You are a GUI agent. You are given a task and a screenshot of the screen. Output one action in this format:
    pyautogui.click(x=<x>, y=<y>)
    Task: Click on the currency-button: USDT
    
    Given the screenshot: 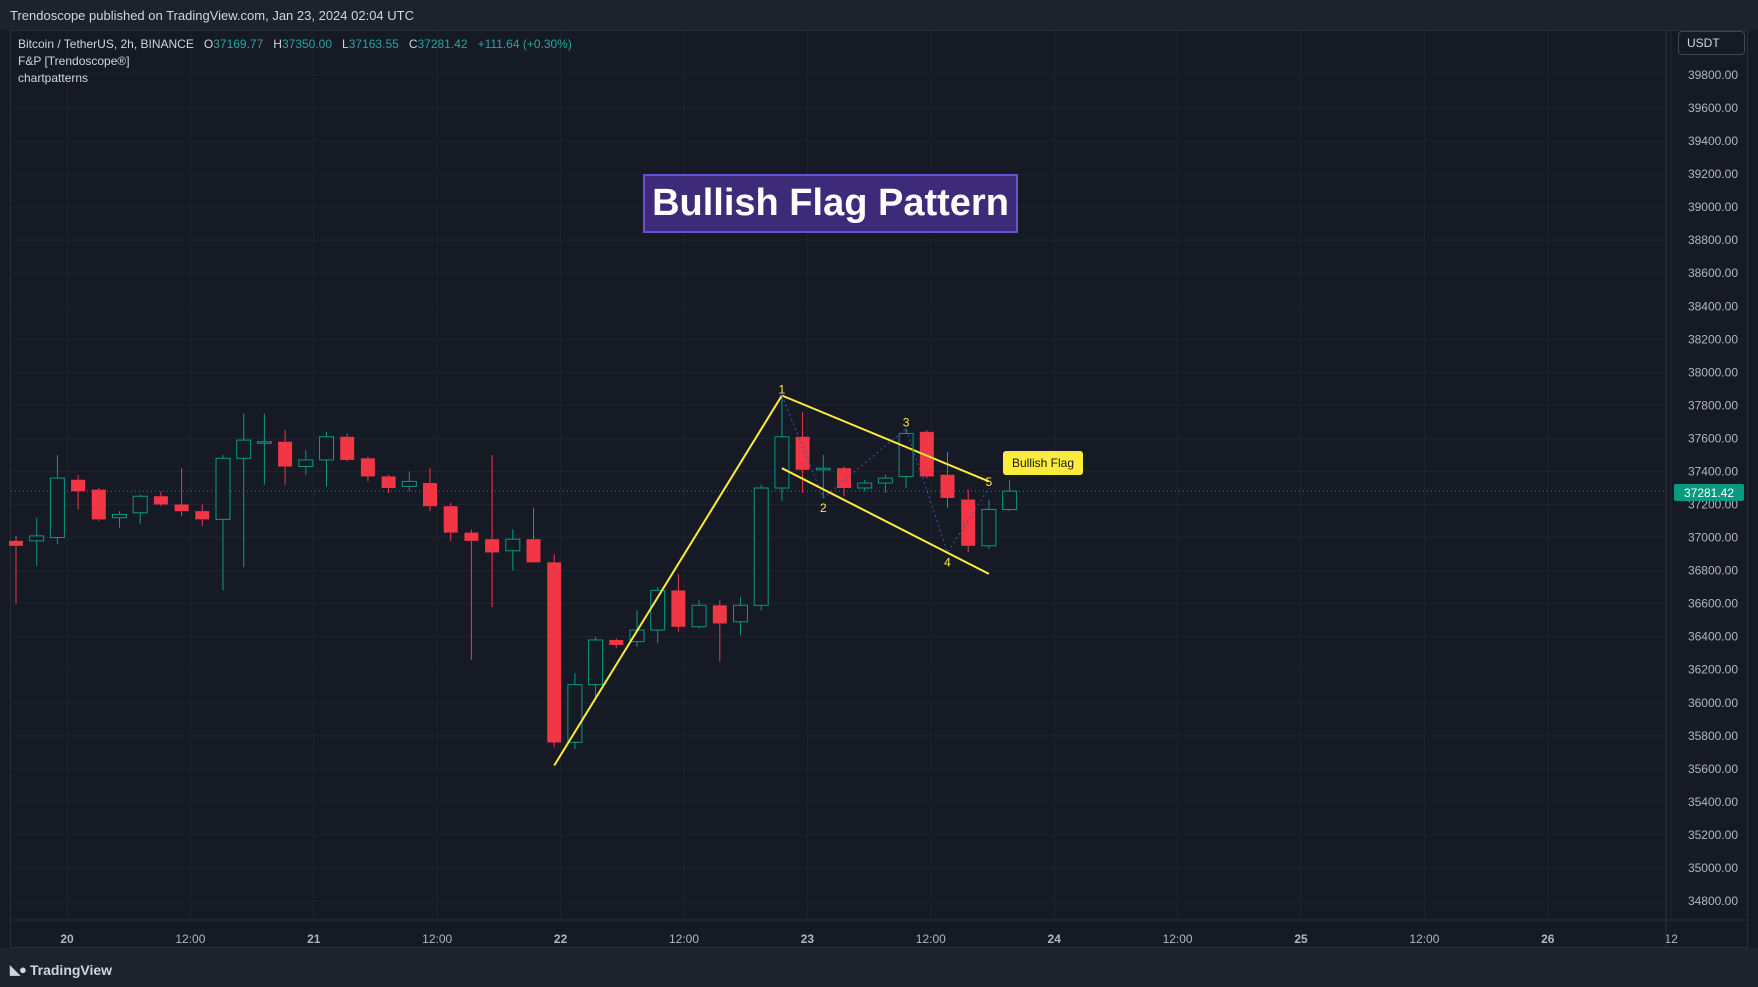 What is the action you would take?
    pyautogui.click(x=1711, y=43)
    